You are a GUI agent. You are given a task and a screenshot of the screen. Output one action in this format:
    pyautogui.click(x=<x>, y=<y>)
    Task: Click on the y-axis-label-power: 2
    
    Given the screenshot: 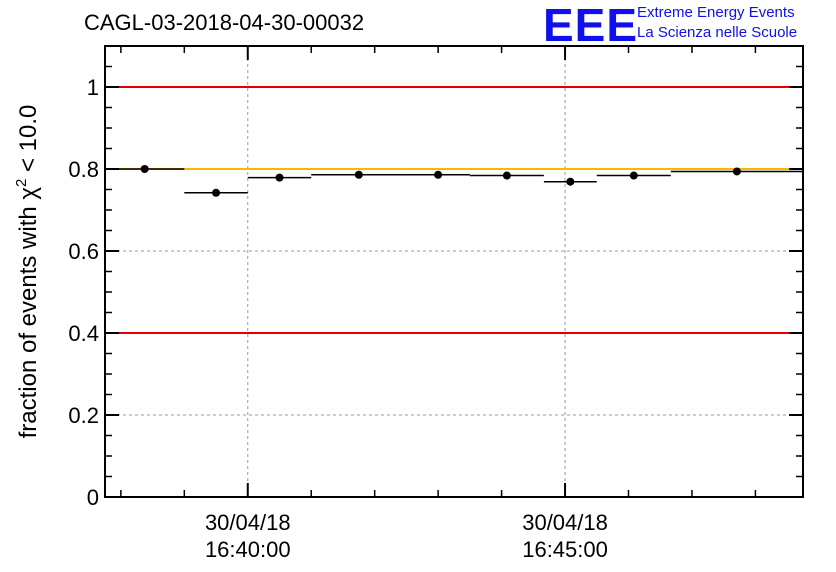 What is the action you would take?
    pyautogui.click(x=21, y=183)
    